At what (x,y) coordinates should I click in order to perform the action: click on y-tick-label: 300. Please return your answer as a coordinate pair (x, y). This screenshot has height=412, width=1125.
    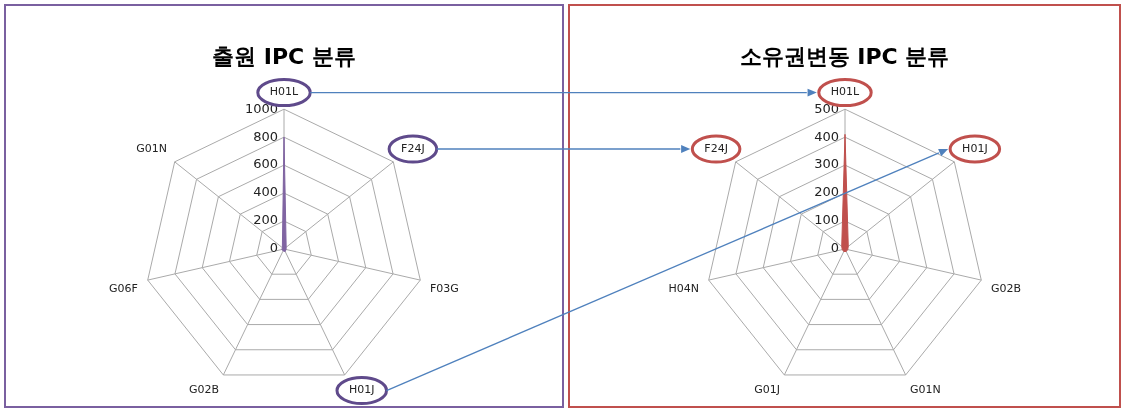
    Looking at the image, I should click on (826, 164).